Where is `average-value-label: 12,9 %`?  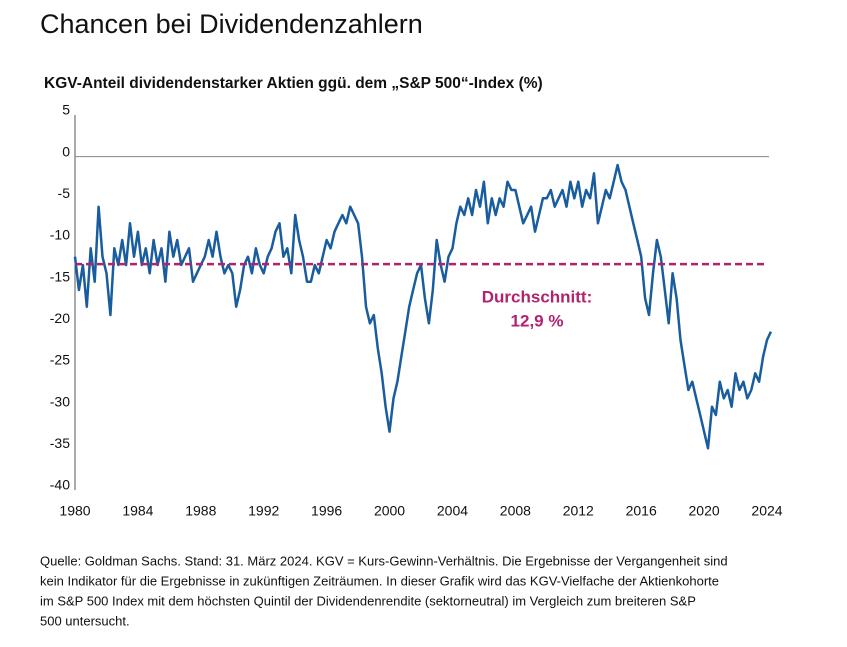 average-value-label: 12,9 % is located at coordinates (537, 320).